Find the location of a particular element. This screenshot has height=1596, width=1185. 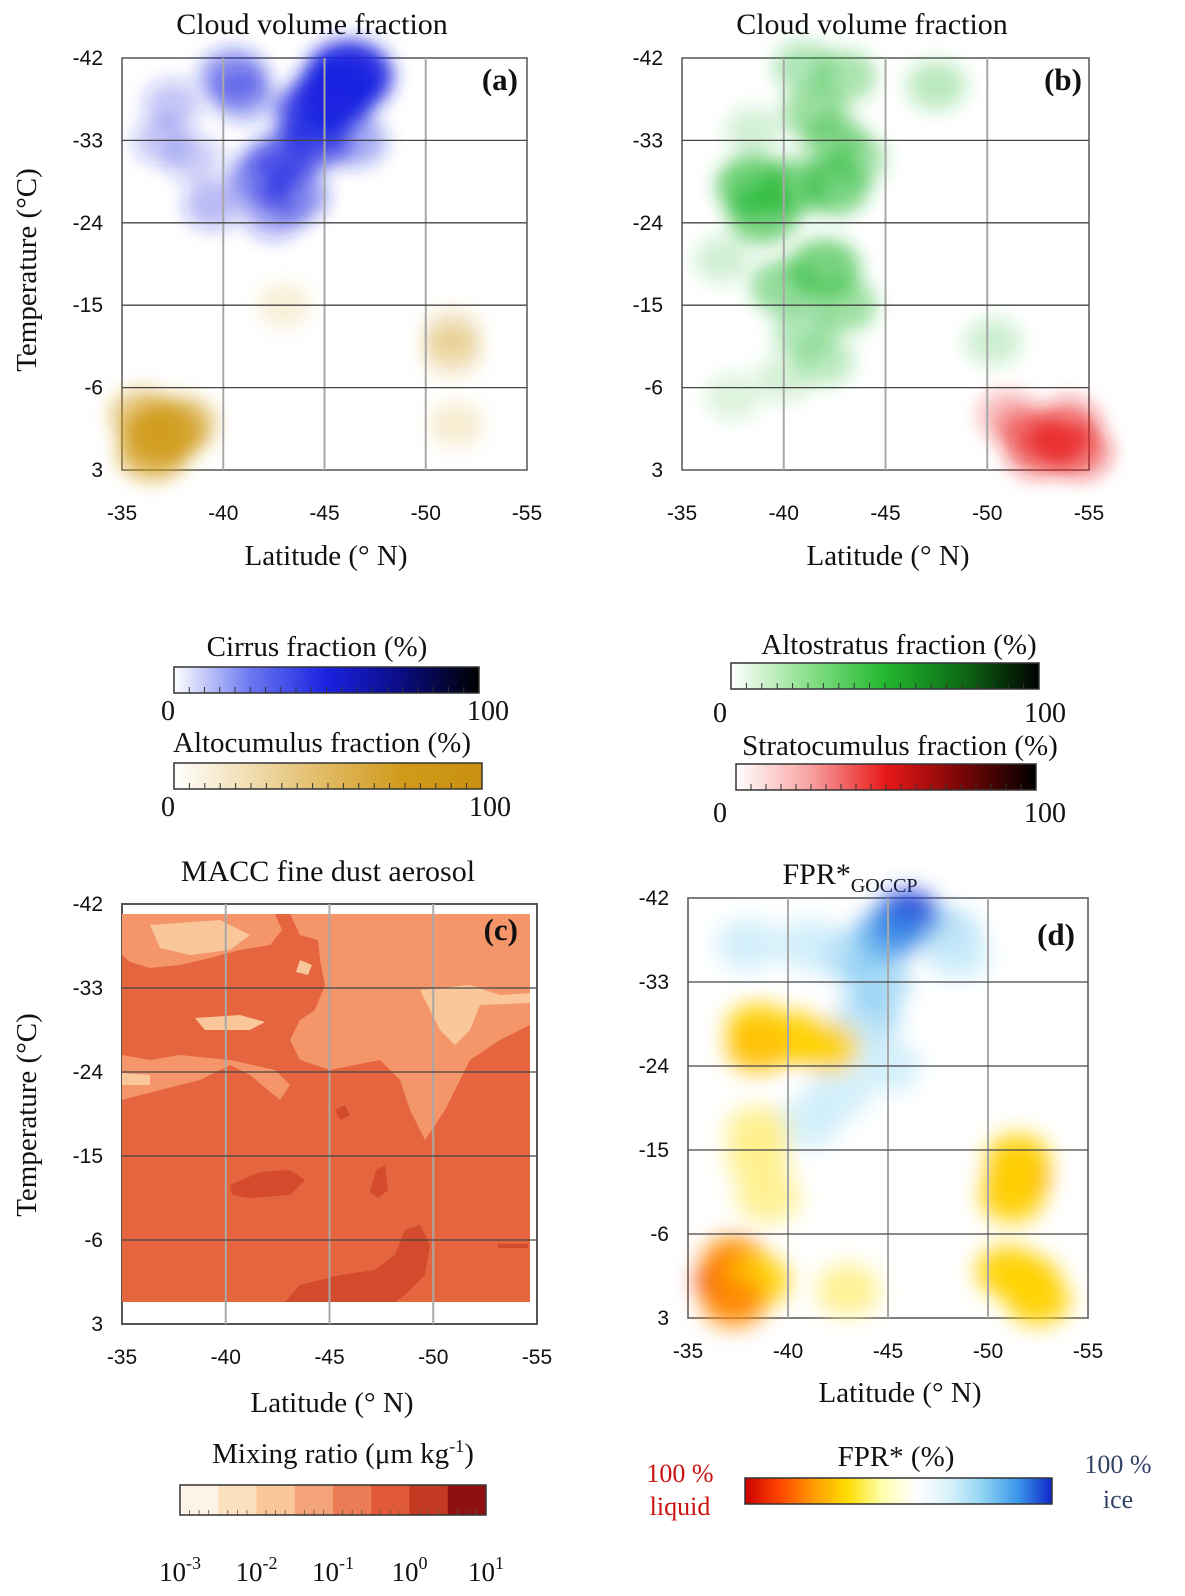

mixing-ratio-tick-label: 10¹ is located at coordinates (486, 1570).